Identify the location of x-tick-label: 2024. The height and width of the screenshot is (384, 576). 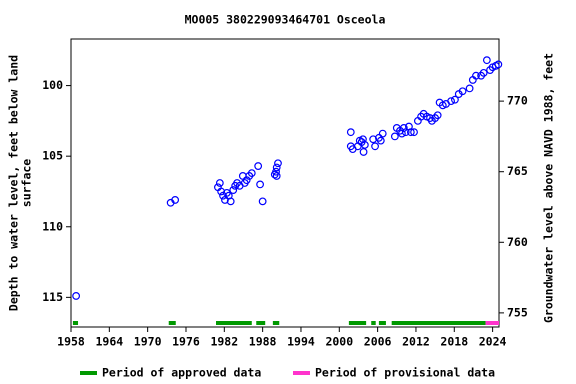
(493, 342).